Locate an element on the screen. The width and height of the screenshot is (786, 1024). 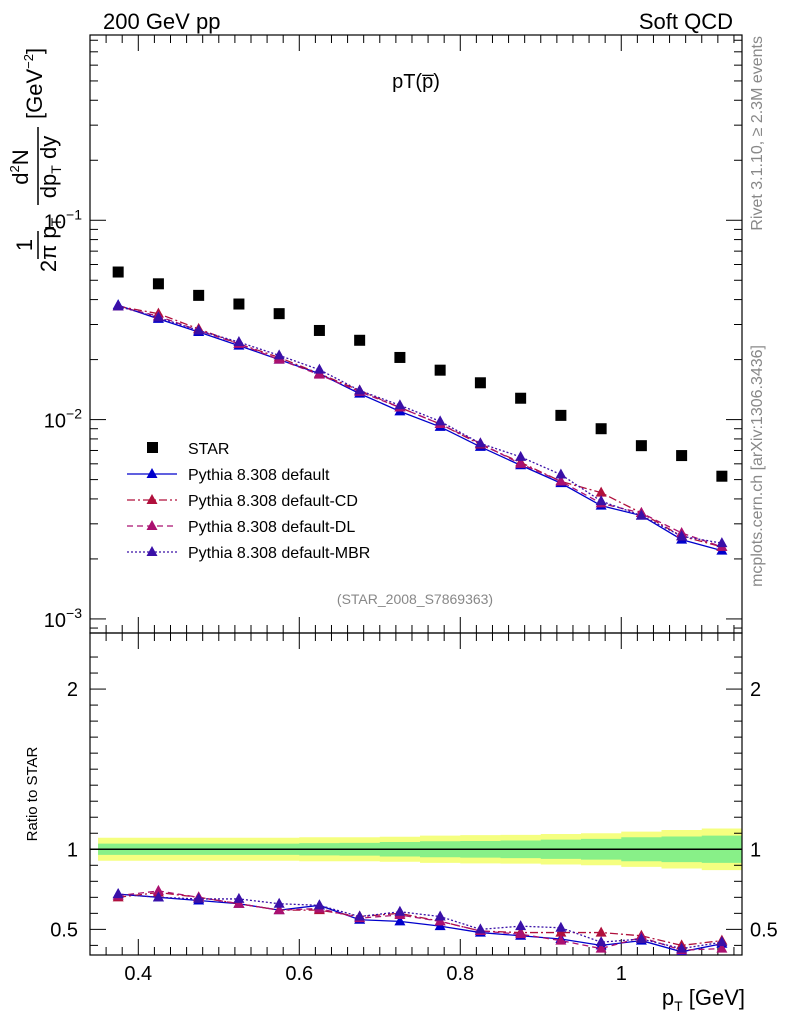
legend-label-star: STAR is located at coordinates (208, 449).